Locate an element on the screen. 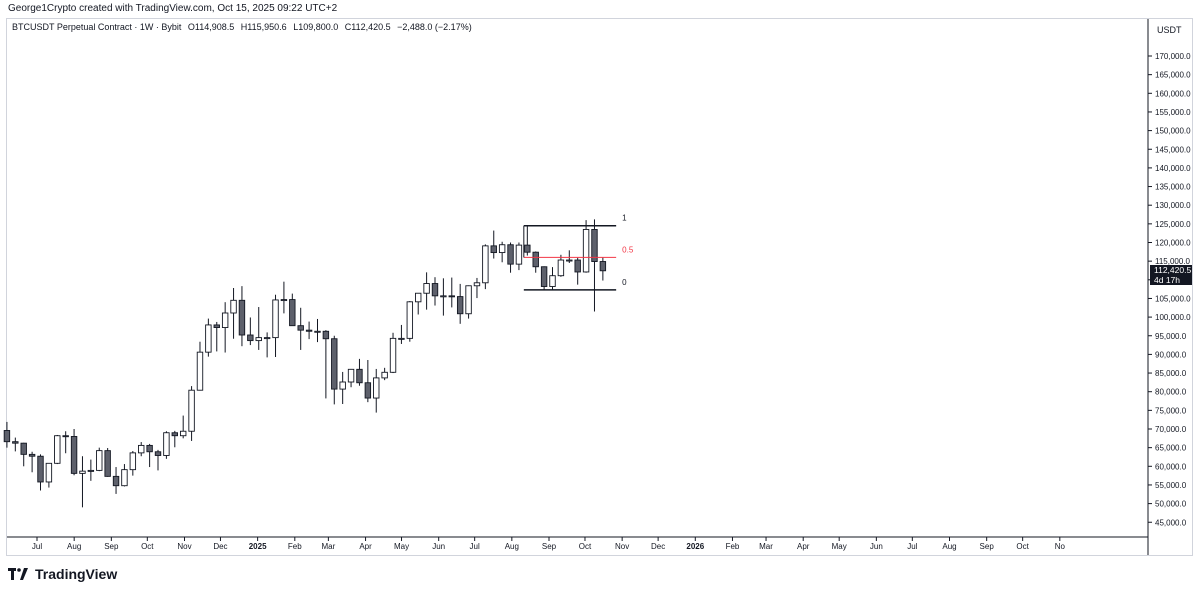 Image resolution: width=1199 pixels, height=594 pixels. currency-label: USDT is located at coordinates (1169, 30).